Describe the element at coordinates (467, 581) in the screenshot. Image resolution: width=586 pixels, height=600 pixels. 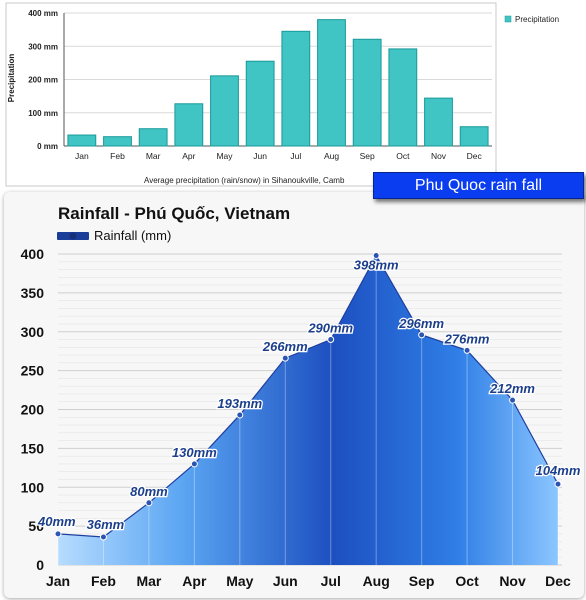
I see `bottom-x-tick-label: Oct` at that location.